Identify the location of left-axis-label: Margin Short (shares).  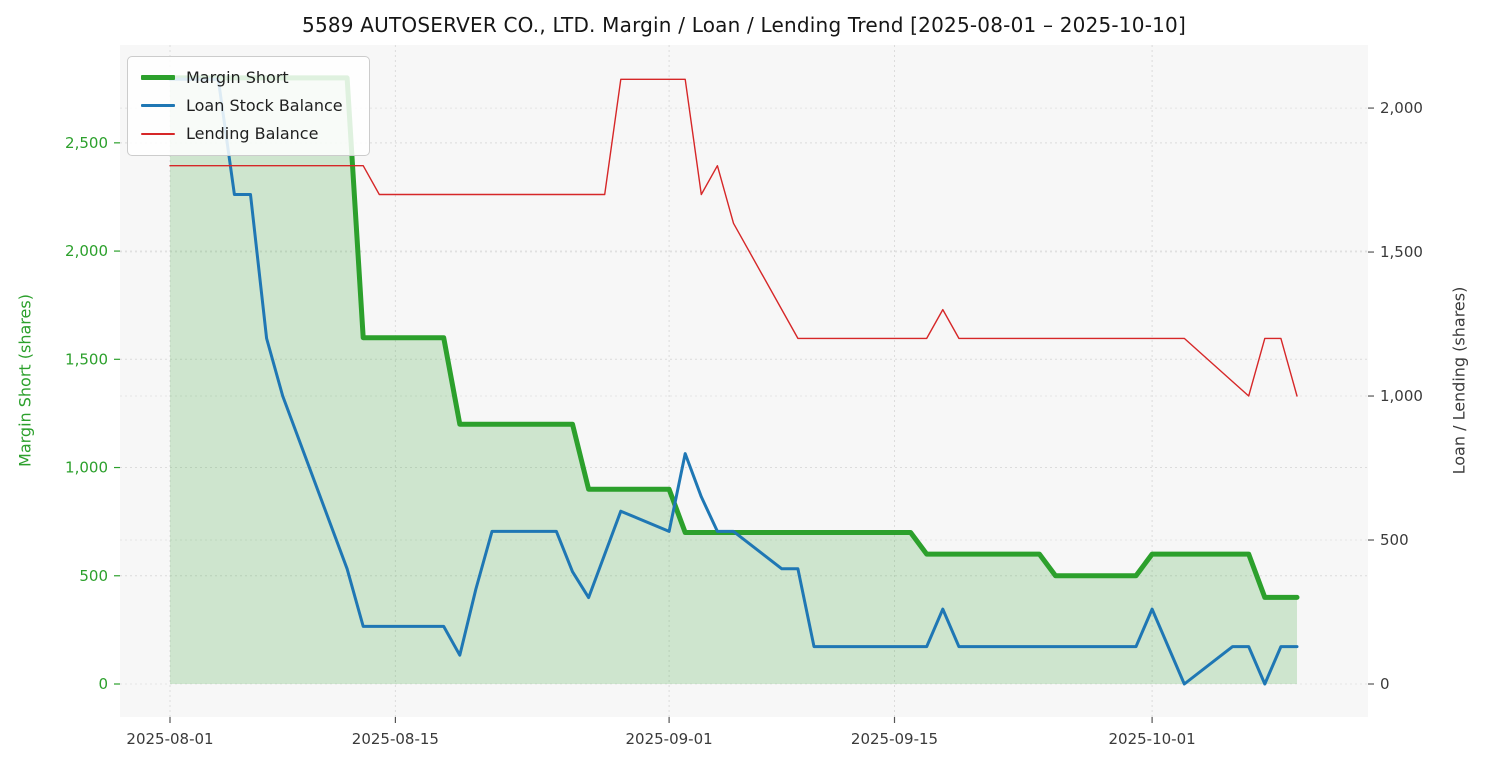
(25, 380).